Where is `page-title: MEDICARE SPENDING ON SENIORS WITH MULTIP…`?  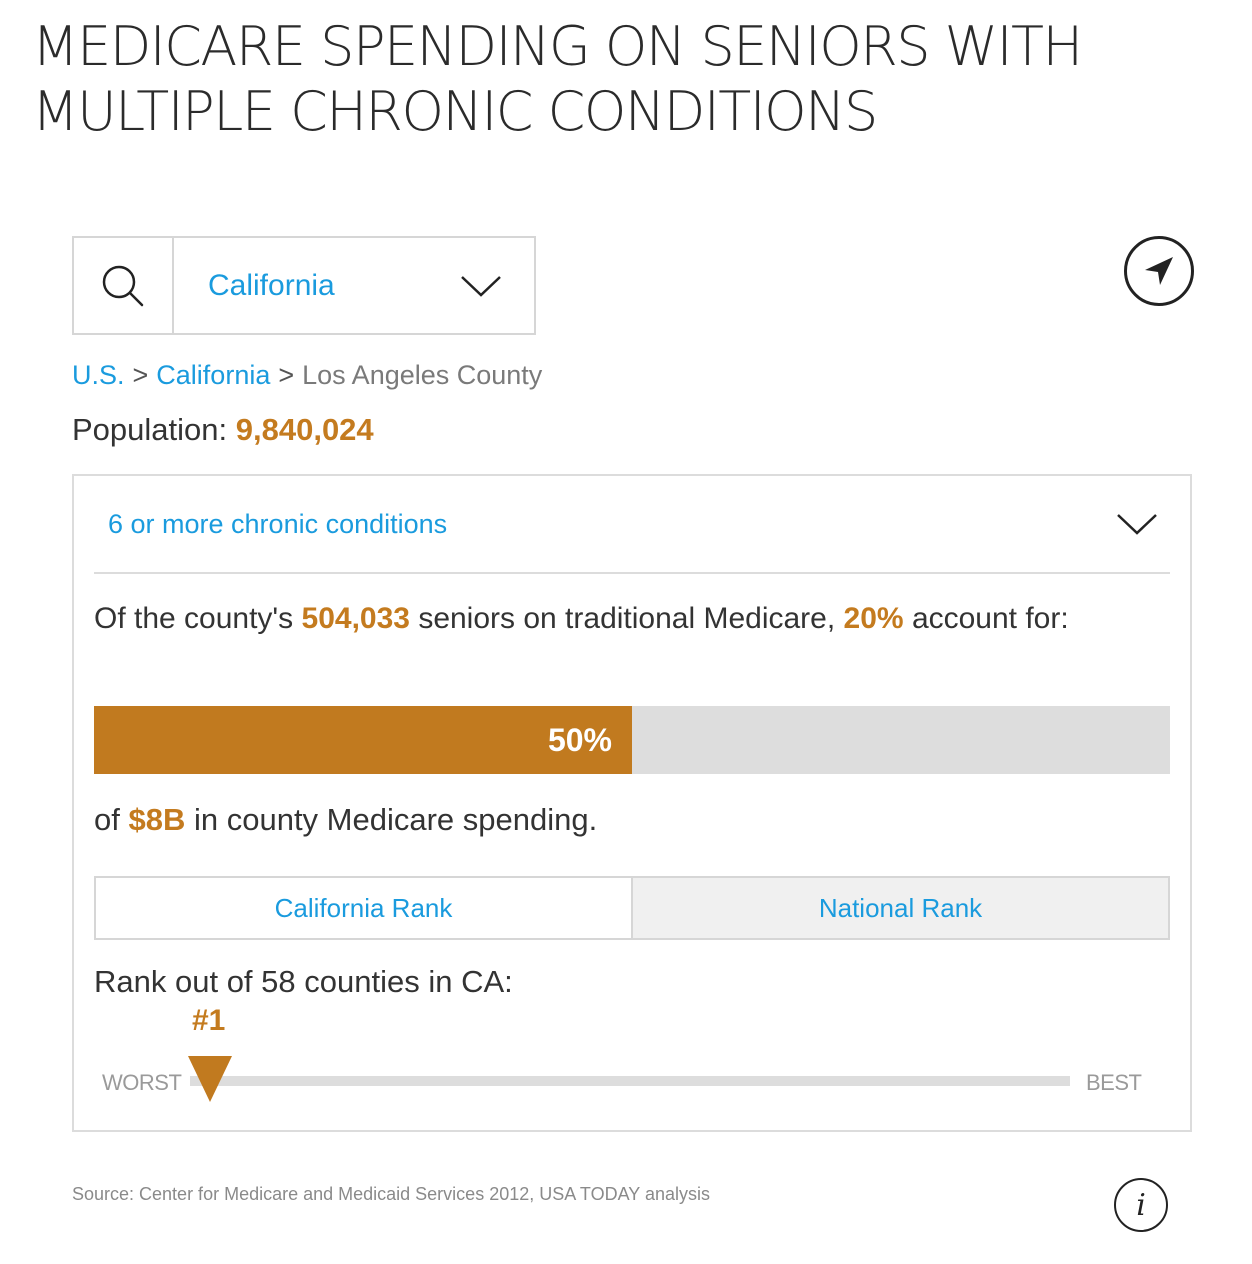
page-title: MEDICARE SPENDING ON SENIORS WITH MULTIP… is located at coordinates (557, 79).